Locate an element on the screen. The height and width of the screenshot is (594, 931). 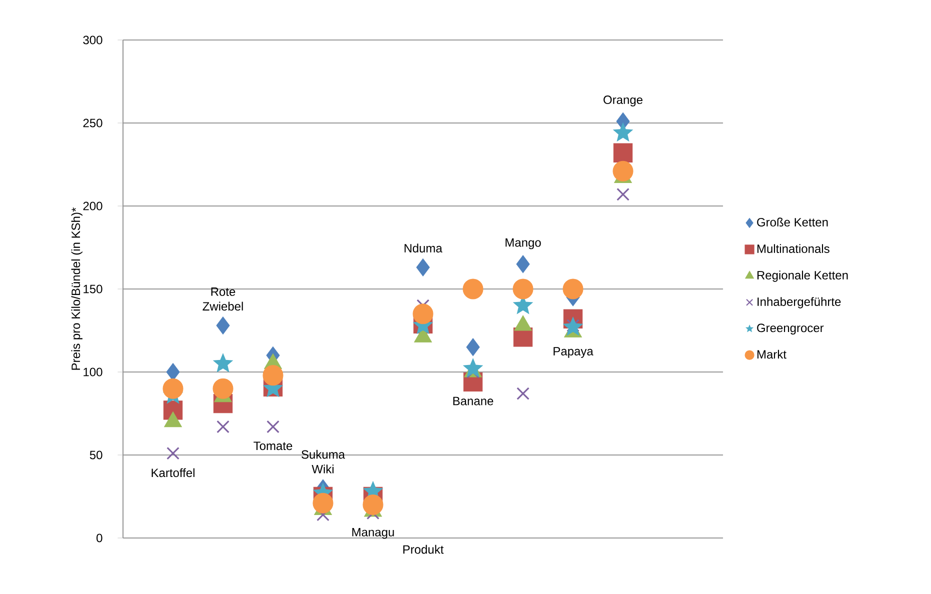
legend-label: Markt is located at coordinates (771, 354).